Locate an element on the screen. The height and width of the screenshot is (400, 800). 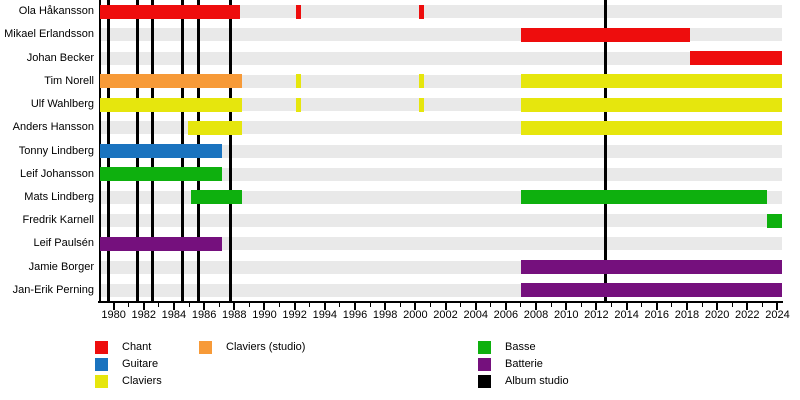
member-label: Ulf Wahlberg is located at coordinates (62, 104).